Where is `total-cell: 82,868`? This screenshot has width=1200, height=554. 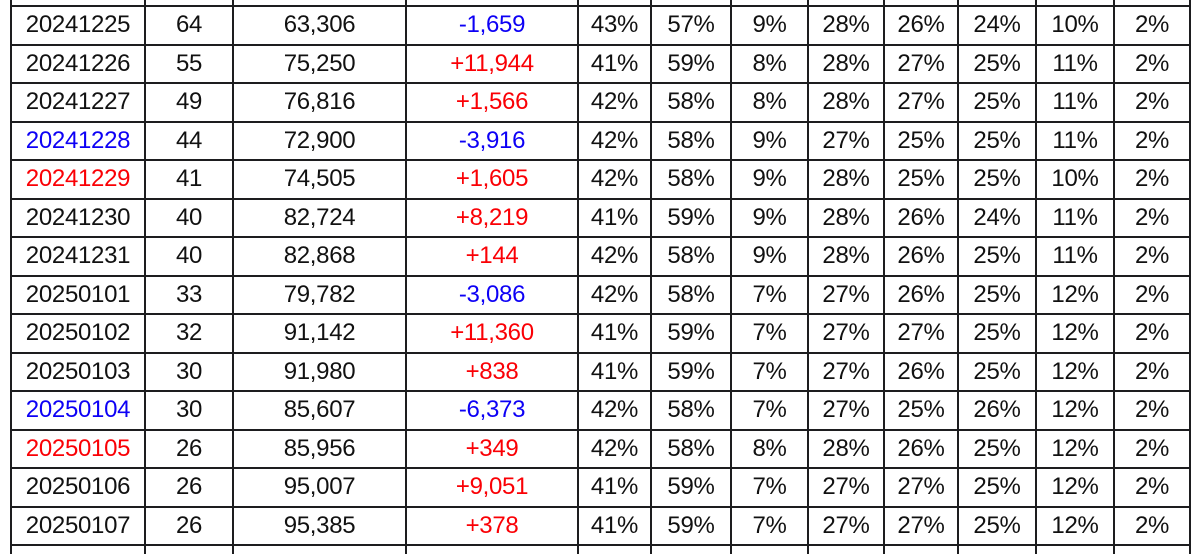
total-cell: 82,868 is located at coordinates (319, 256).